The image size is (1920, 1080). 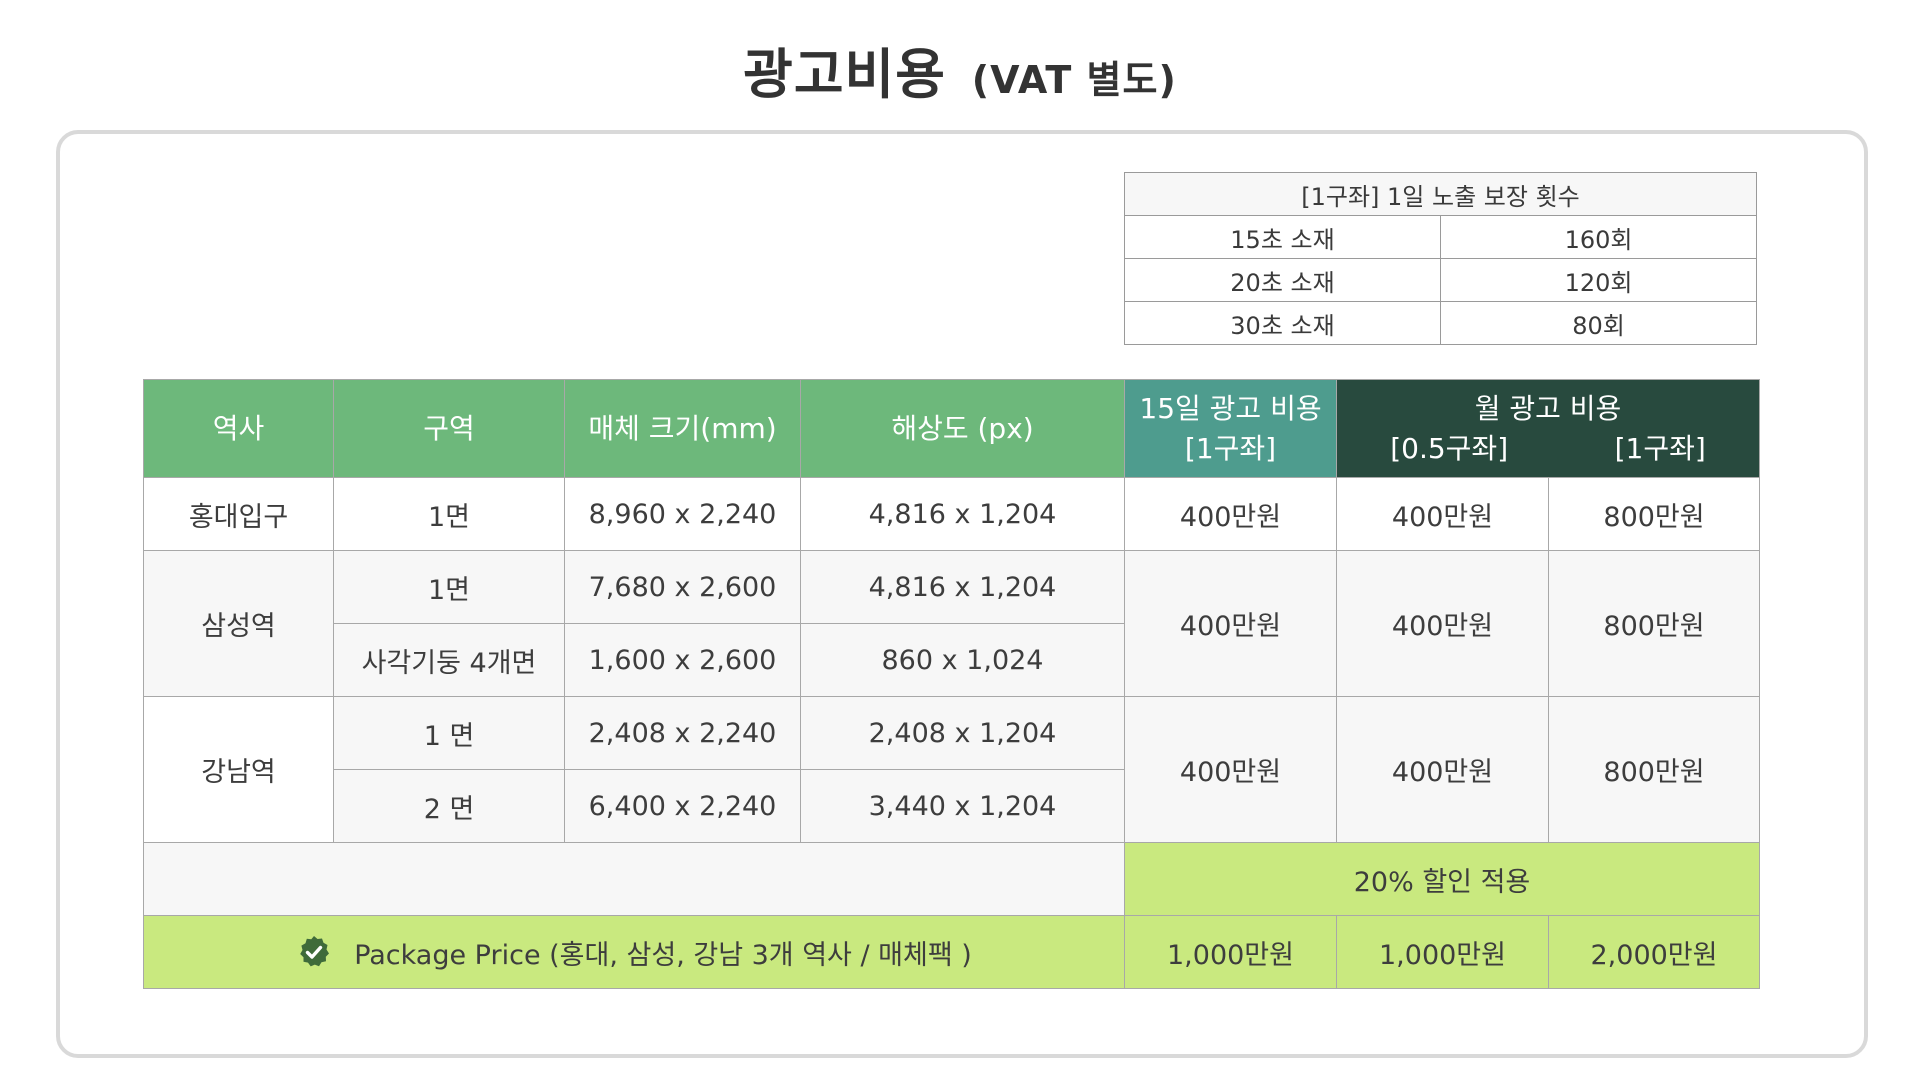 I want to click on exposure-header-row: [1구좌] 1일 노출 보장 횟수, so click(x=1440, y=194).